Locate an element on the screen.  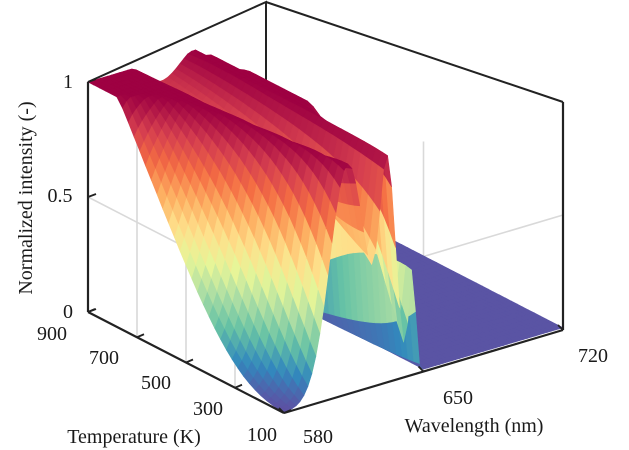
z-tick-05: 0.5 is located at coordinates (60, 196).